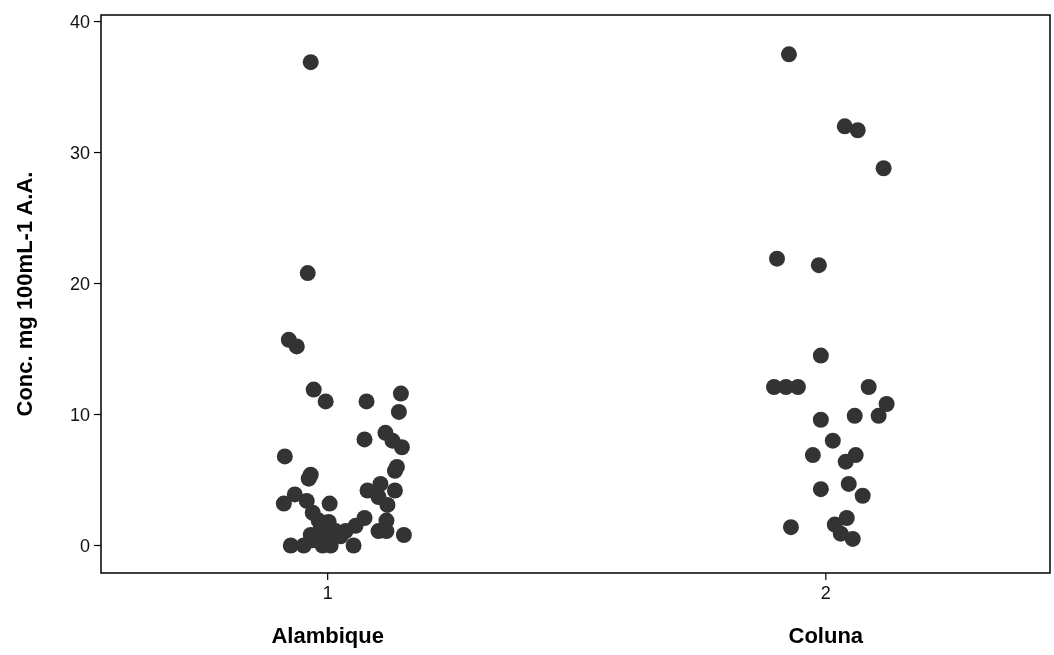  Describe the element at coordinates (24, 294) in the screenshot. I see `y-axis-title: Conc. mg 100mL-1 A.A.` at that location.